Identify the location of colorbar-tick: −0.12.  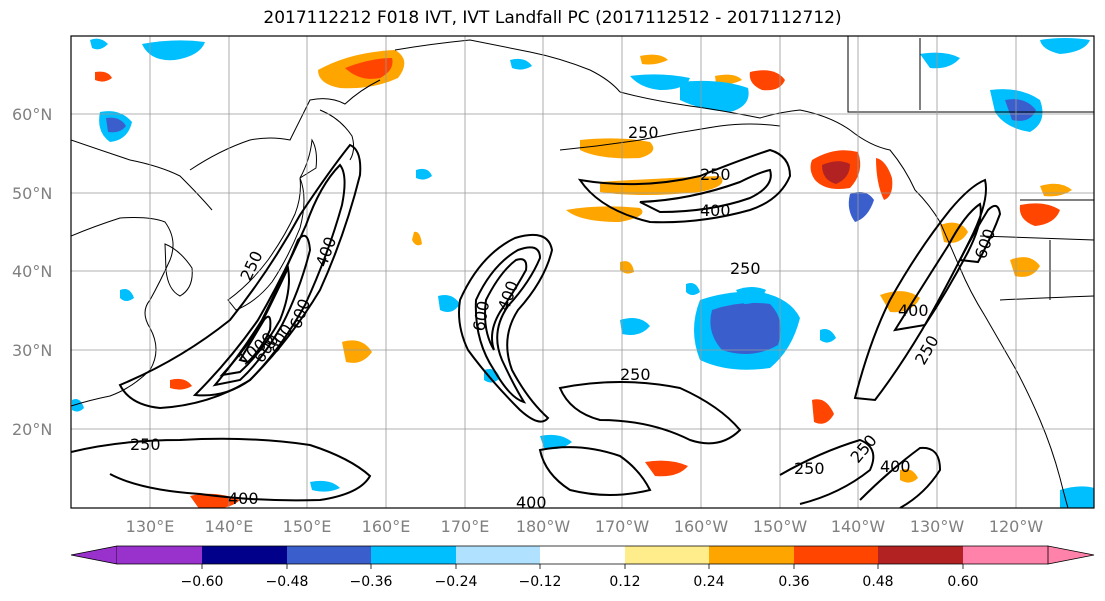
(540, 582).